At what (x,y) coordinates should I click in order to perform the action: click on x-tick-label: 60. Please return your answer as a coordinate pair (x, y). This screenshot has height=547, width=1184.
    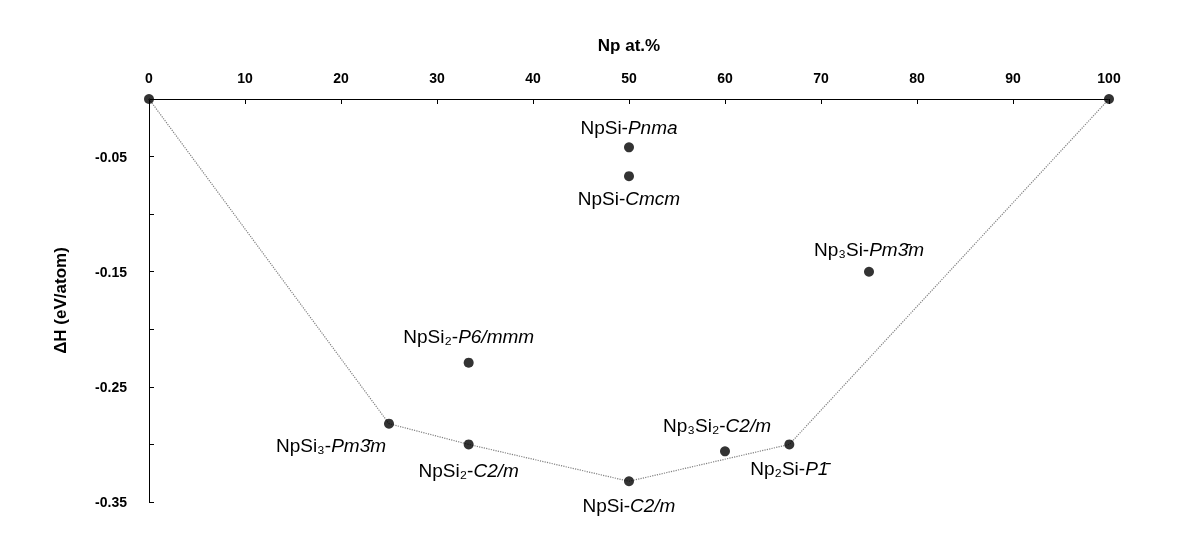
    Looking at the image, I should click on (725, 78).